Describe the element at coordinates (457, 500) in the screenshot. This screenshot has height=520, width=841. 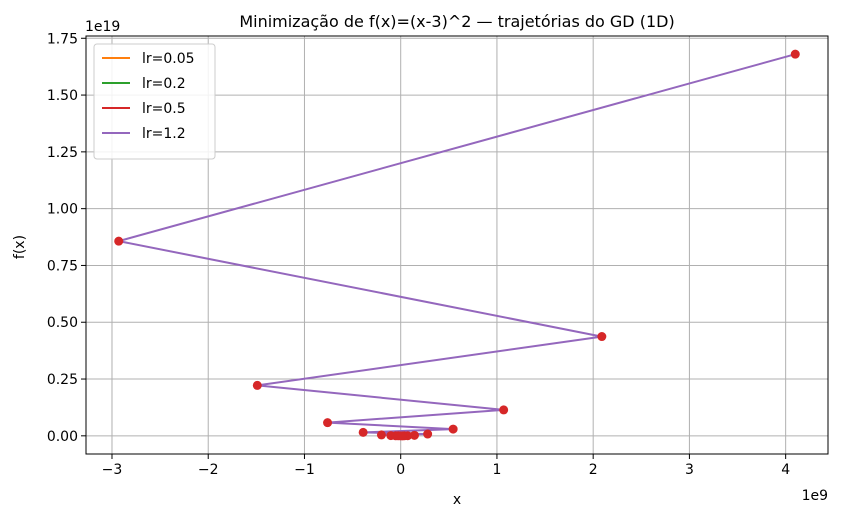
I see `x-axis-label: x` at that location.